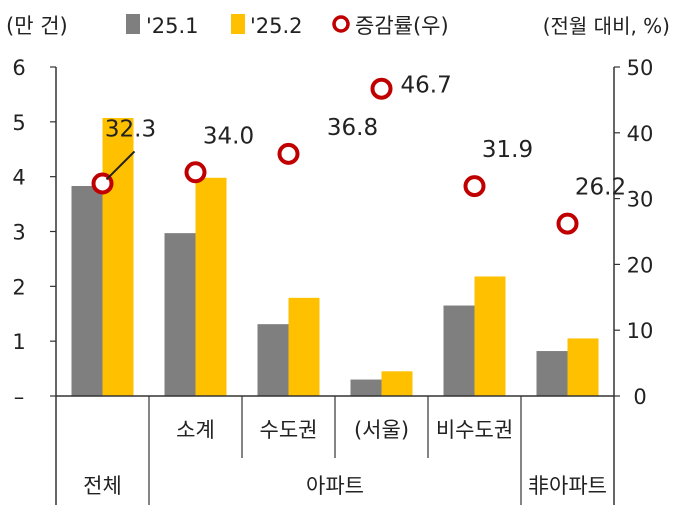 This screenshot has width=675, height=514. I want to click on left-tick-label: 2, so click(18, 287).